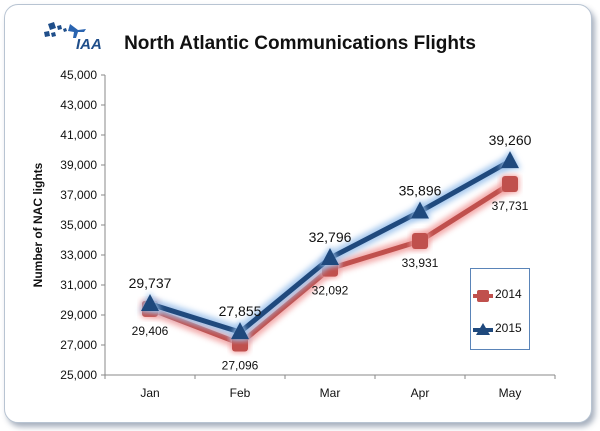 The image size is (600, 431). What do you see at coordinates (420, 393) in the screenshot?
I see `x-tick-label: Apr` at bounding box center [420, 393].